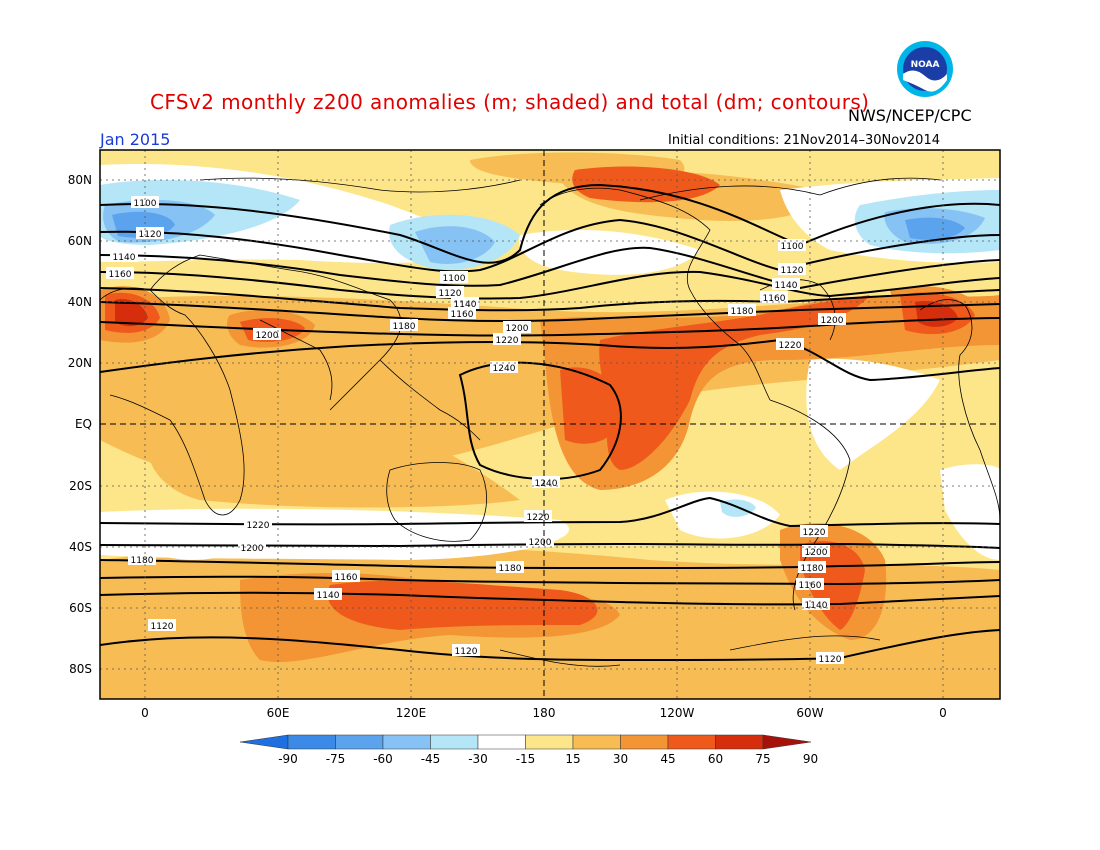 The image size is (1100, 850). What do you see at coordinates (80, 180) in the screenshot?
I see `svg-text: 80N` at bounding box center [80, 180].